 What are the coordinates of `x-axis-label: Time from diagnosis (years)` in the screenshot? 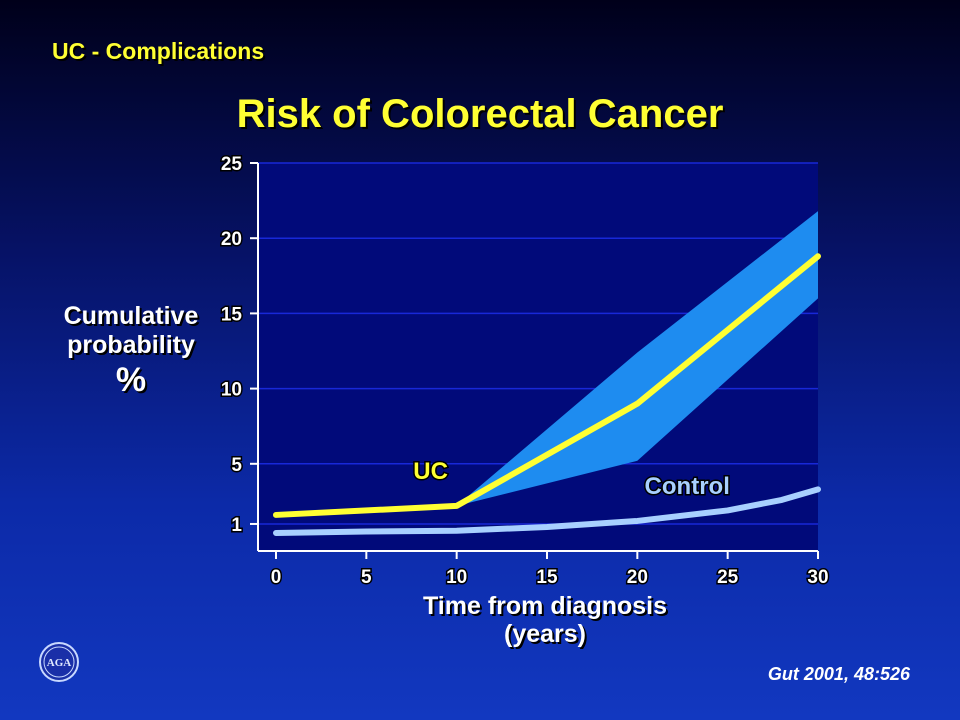 It's located at (545, 620).